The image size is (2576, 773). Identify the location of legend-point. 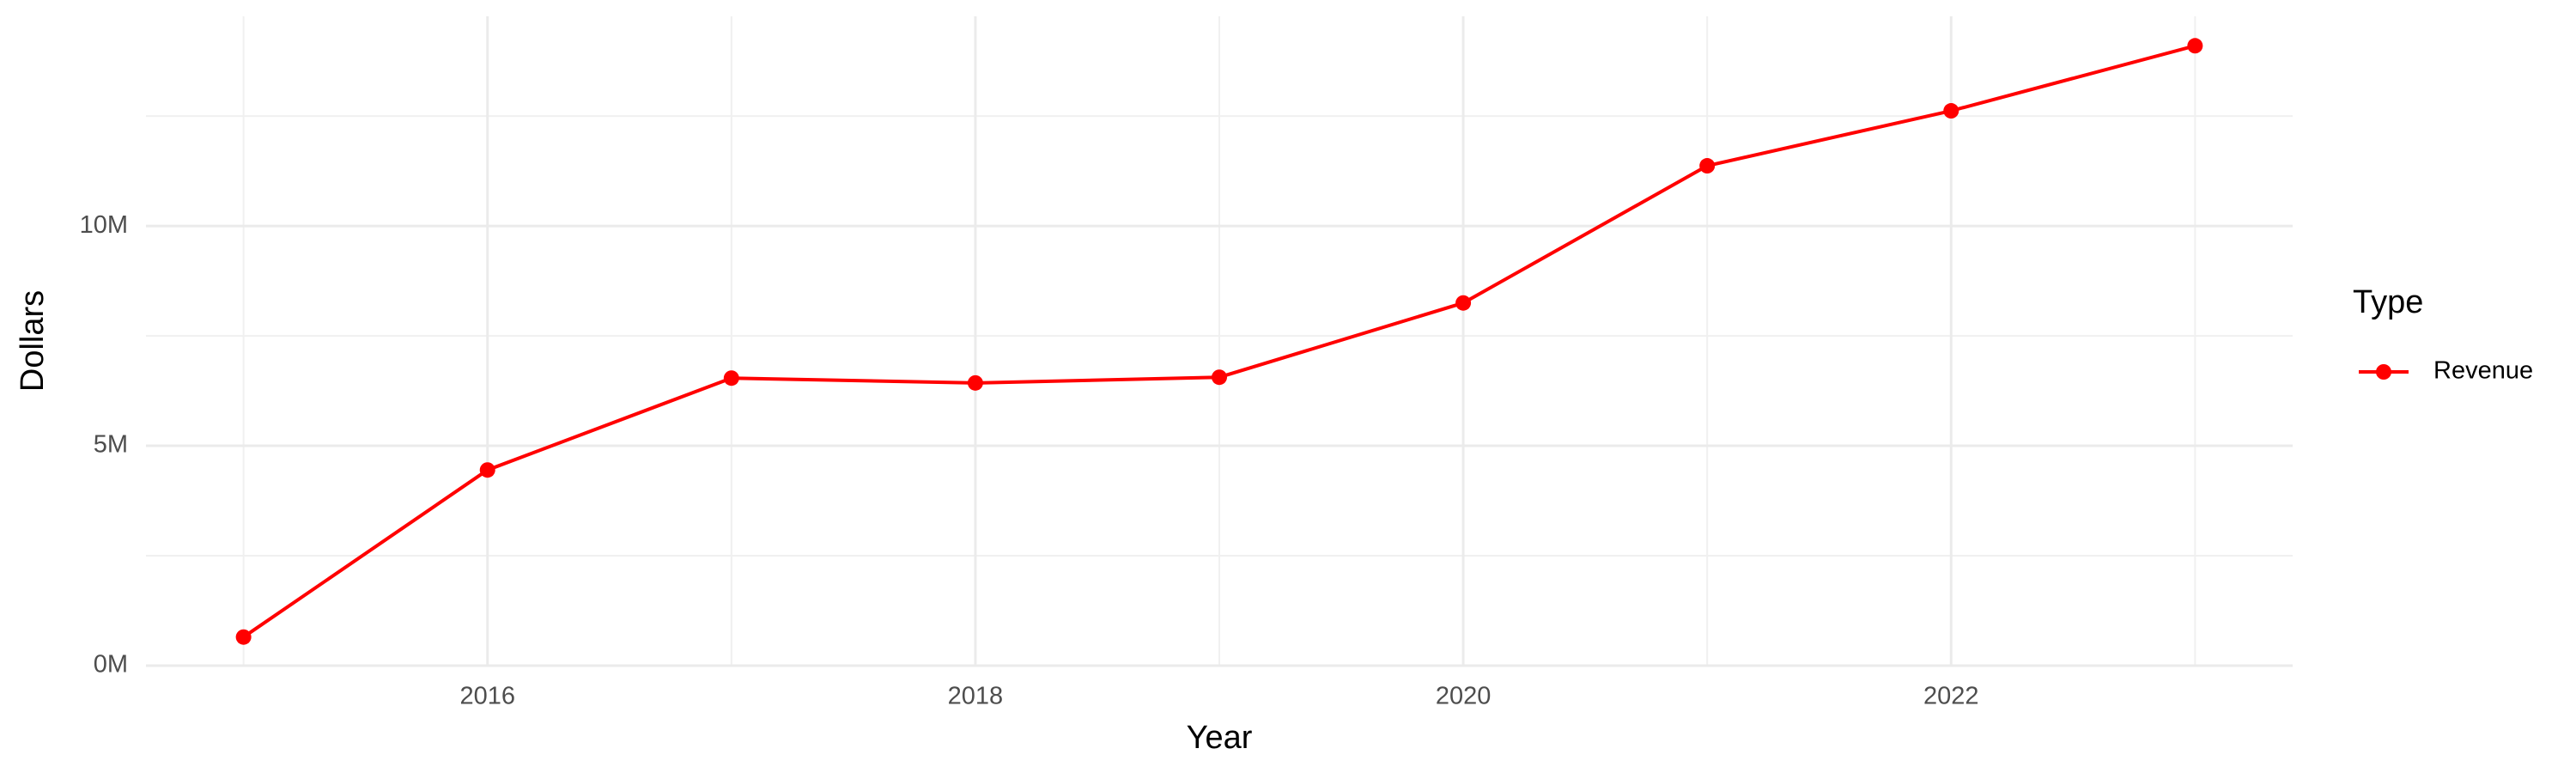
(2383, 372).